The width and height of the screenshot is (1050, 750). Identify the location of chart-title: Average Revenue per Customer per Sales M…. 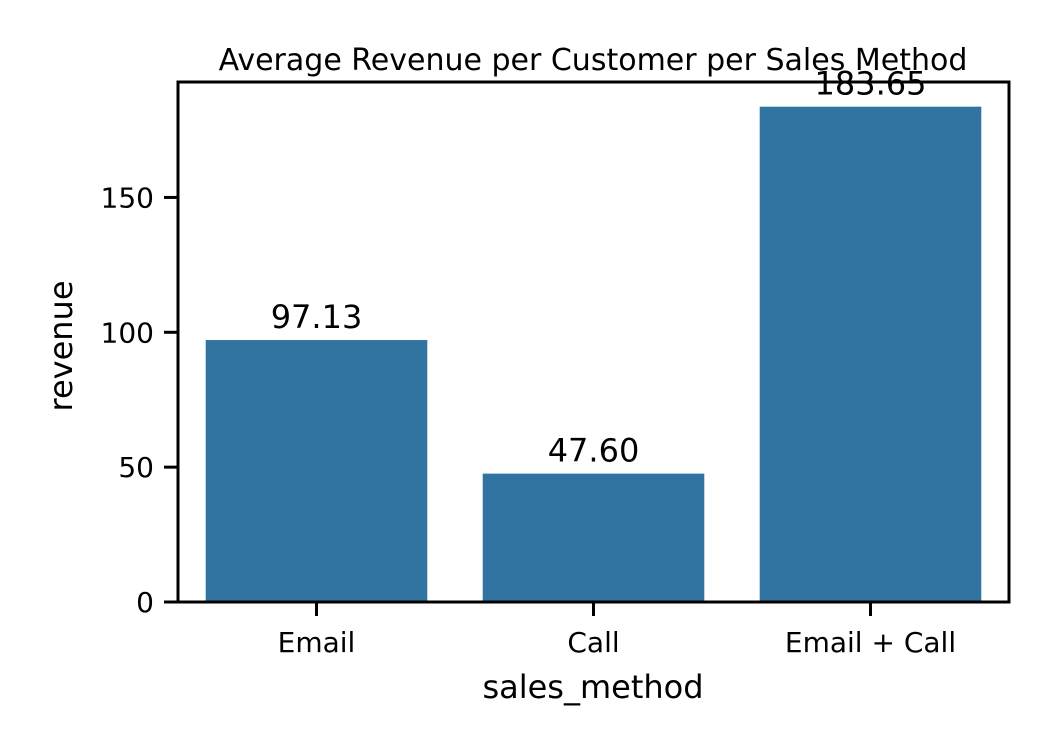
(593, 60).